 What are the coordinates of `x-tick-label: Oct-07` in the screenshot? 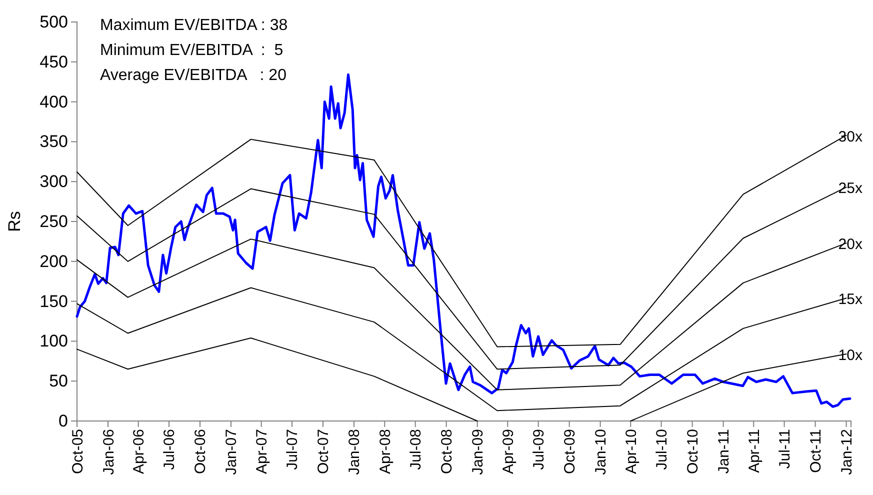 It's located at (323, 451).